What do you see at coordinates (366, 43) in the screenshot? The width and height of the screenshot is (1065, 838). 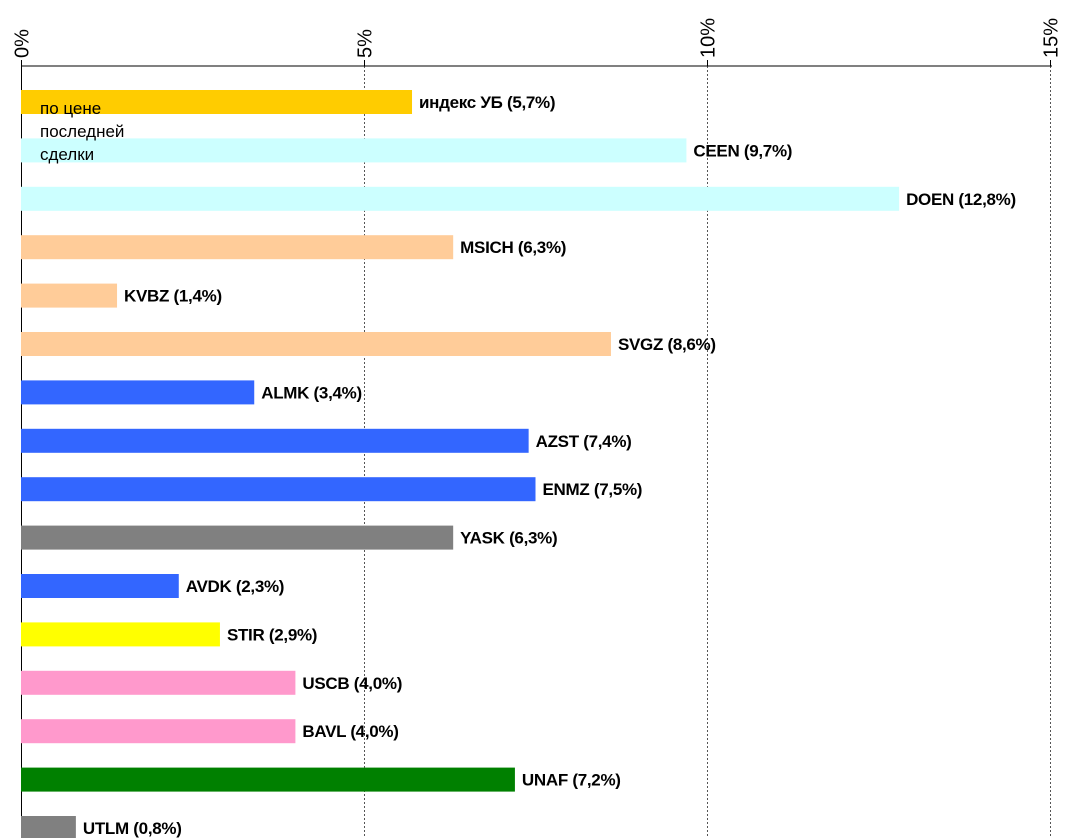 I see `tick-label: 5%` at bounding box center [366, 43].